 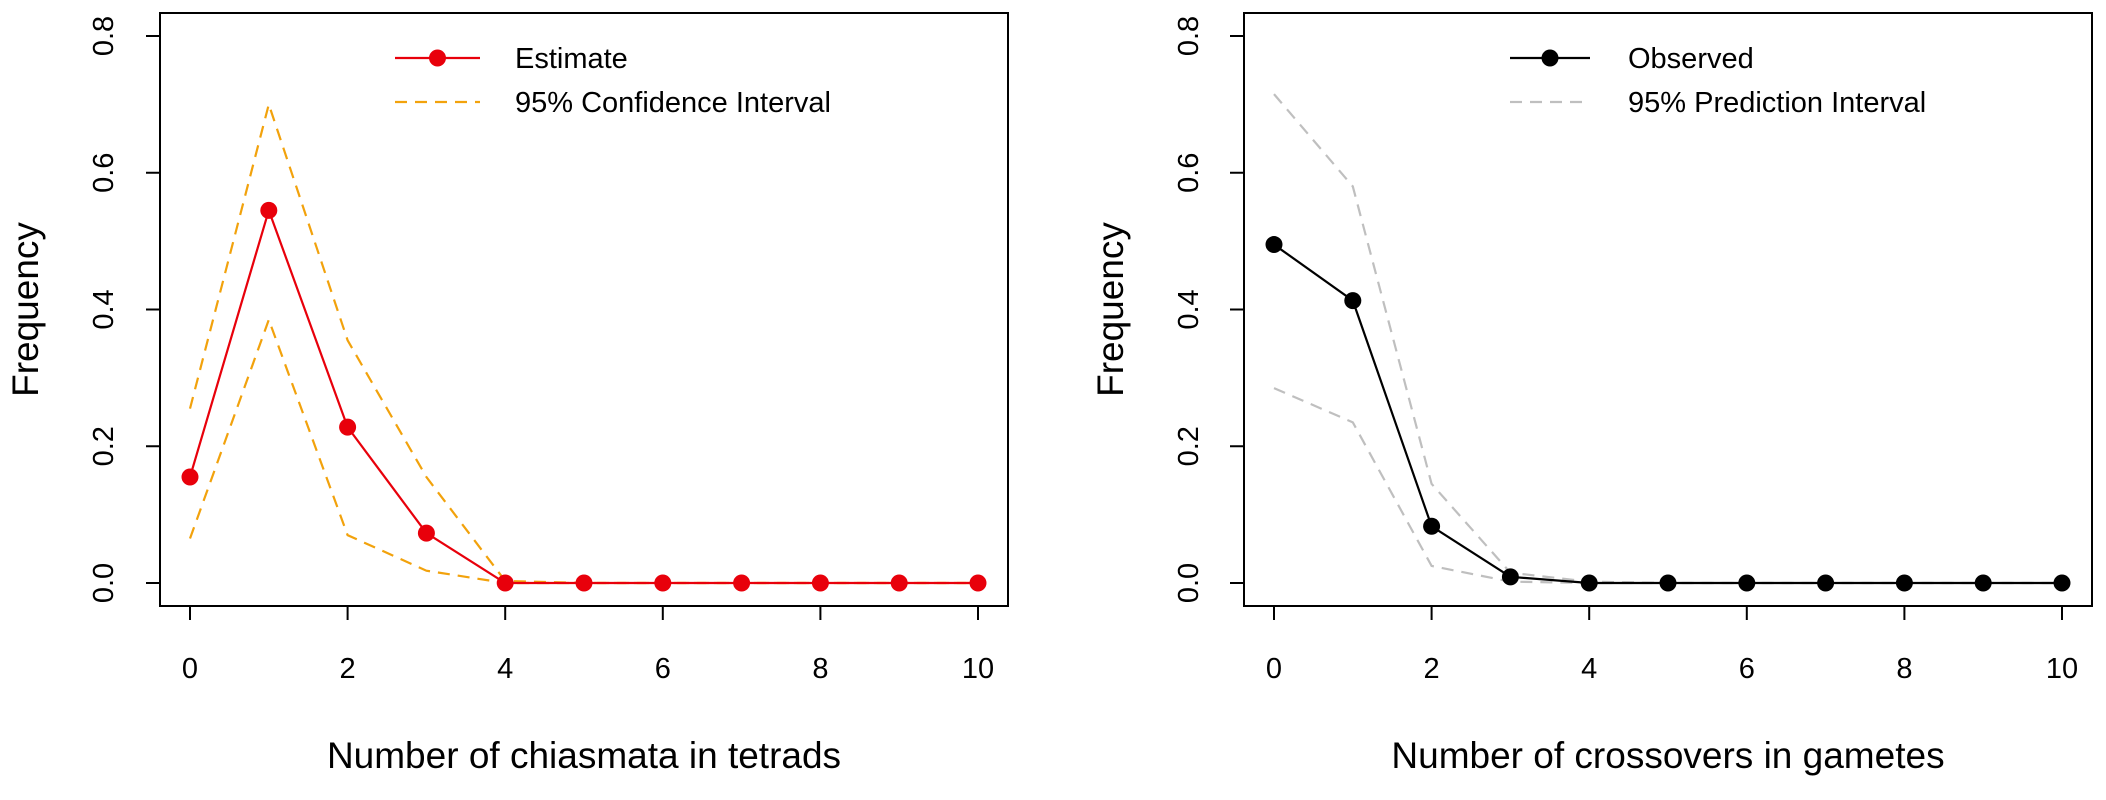 I want to click on legend-label-main: Estimate, so click(x=571, y=59).